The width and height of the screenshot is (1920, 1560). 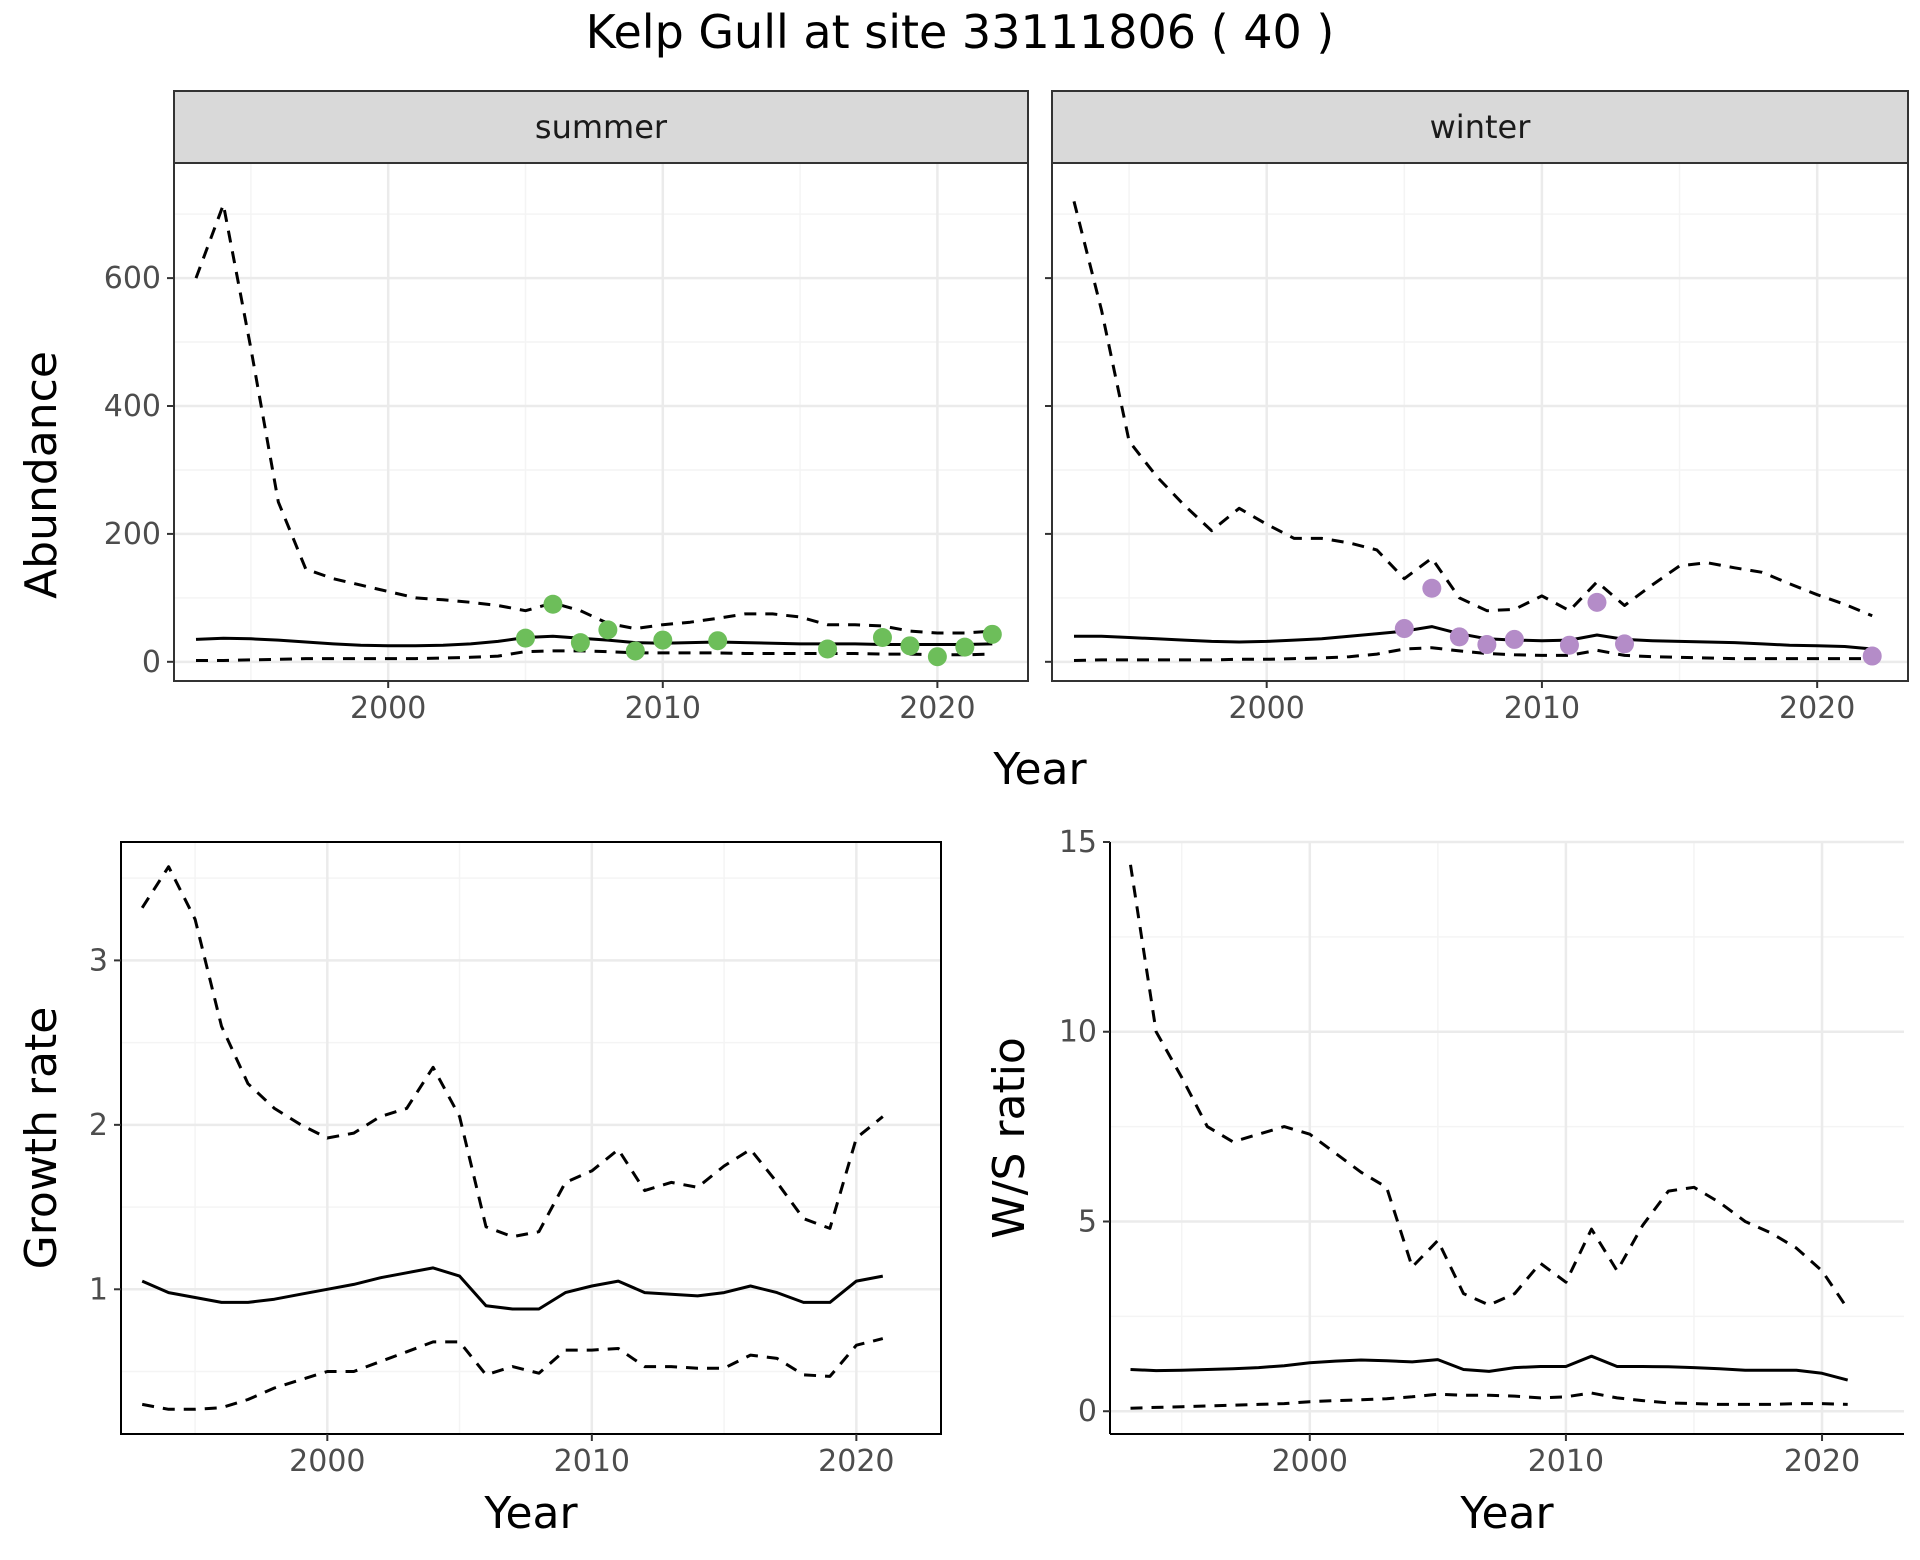 I want to click on facet-strip-label: winter, so click(x=1481, y=127).